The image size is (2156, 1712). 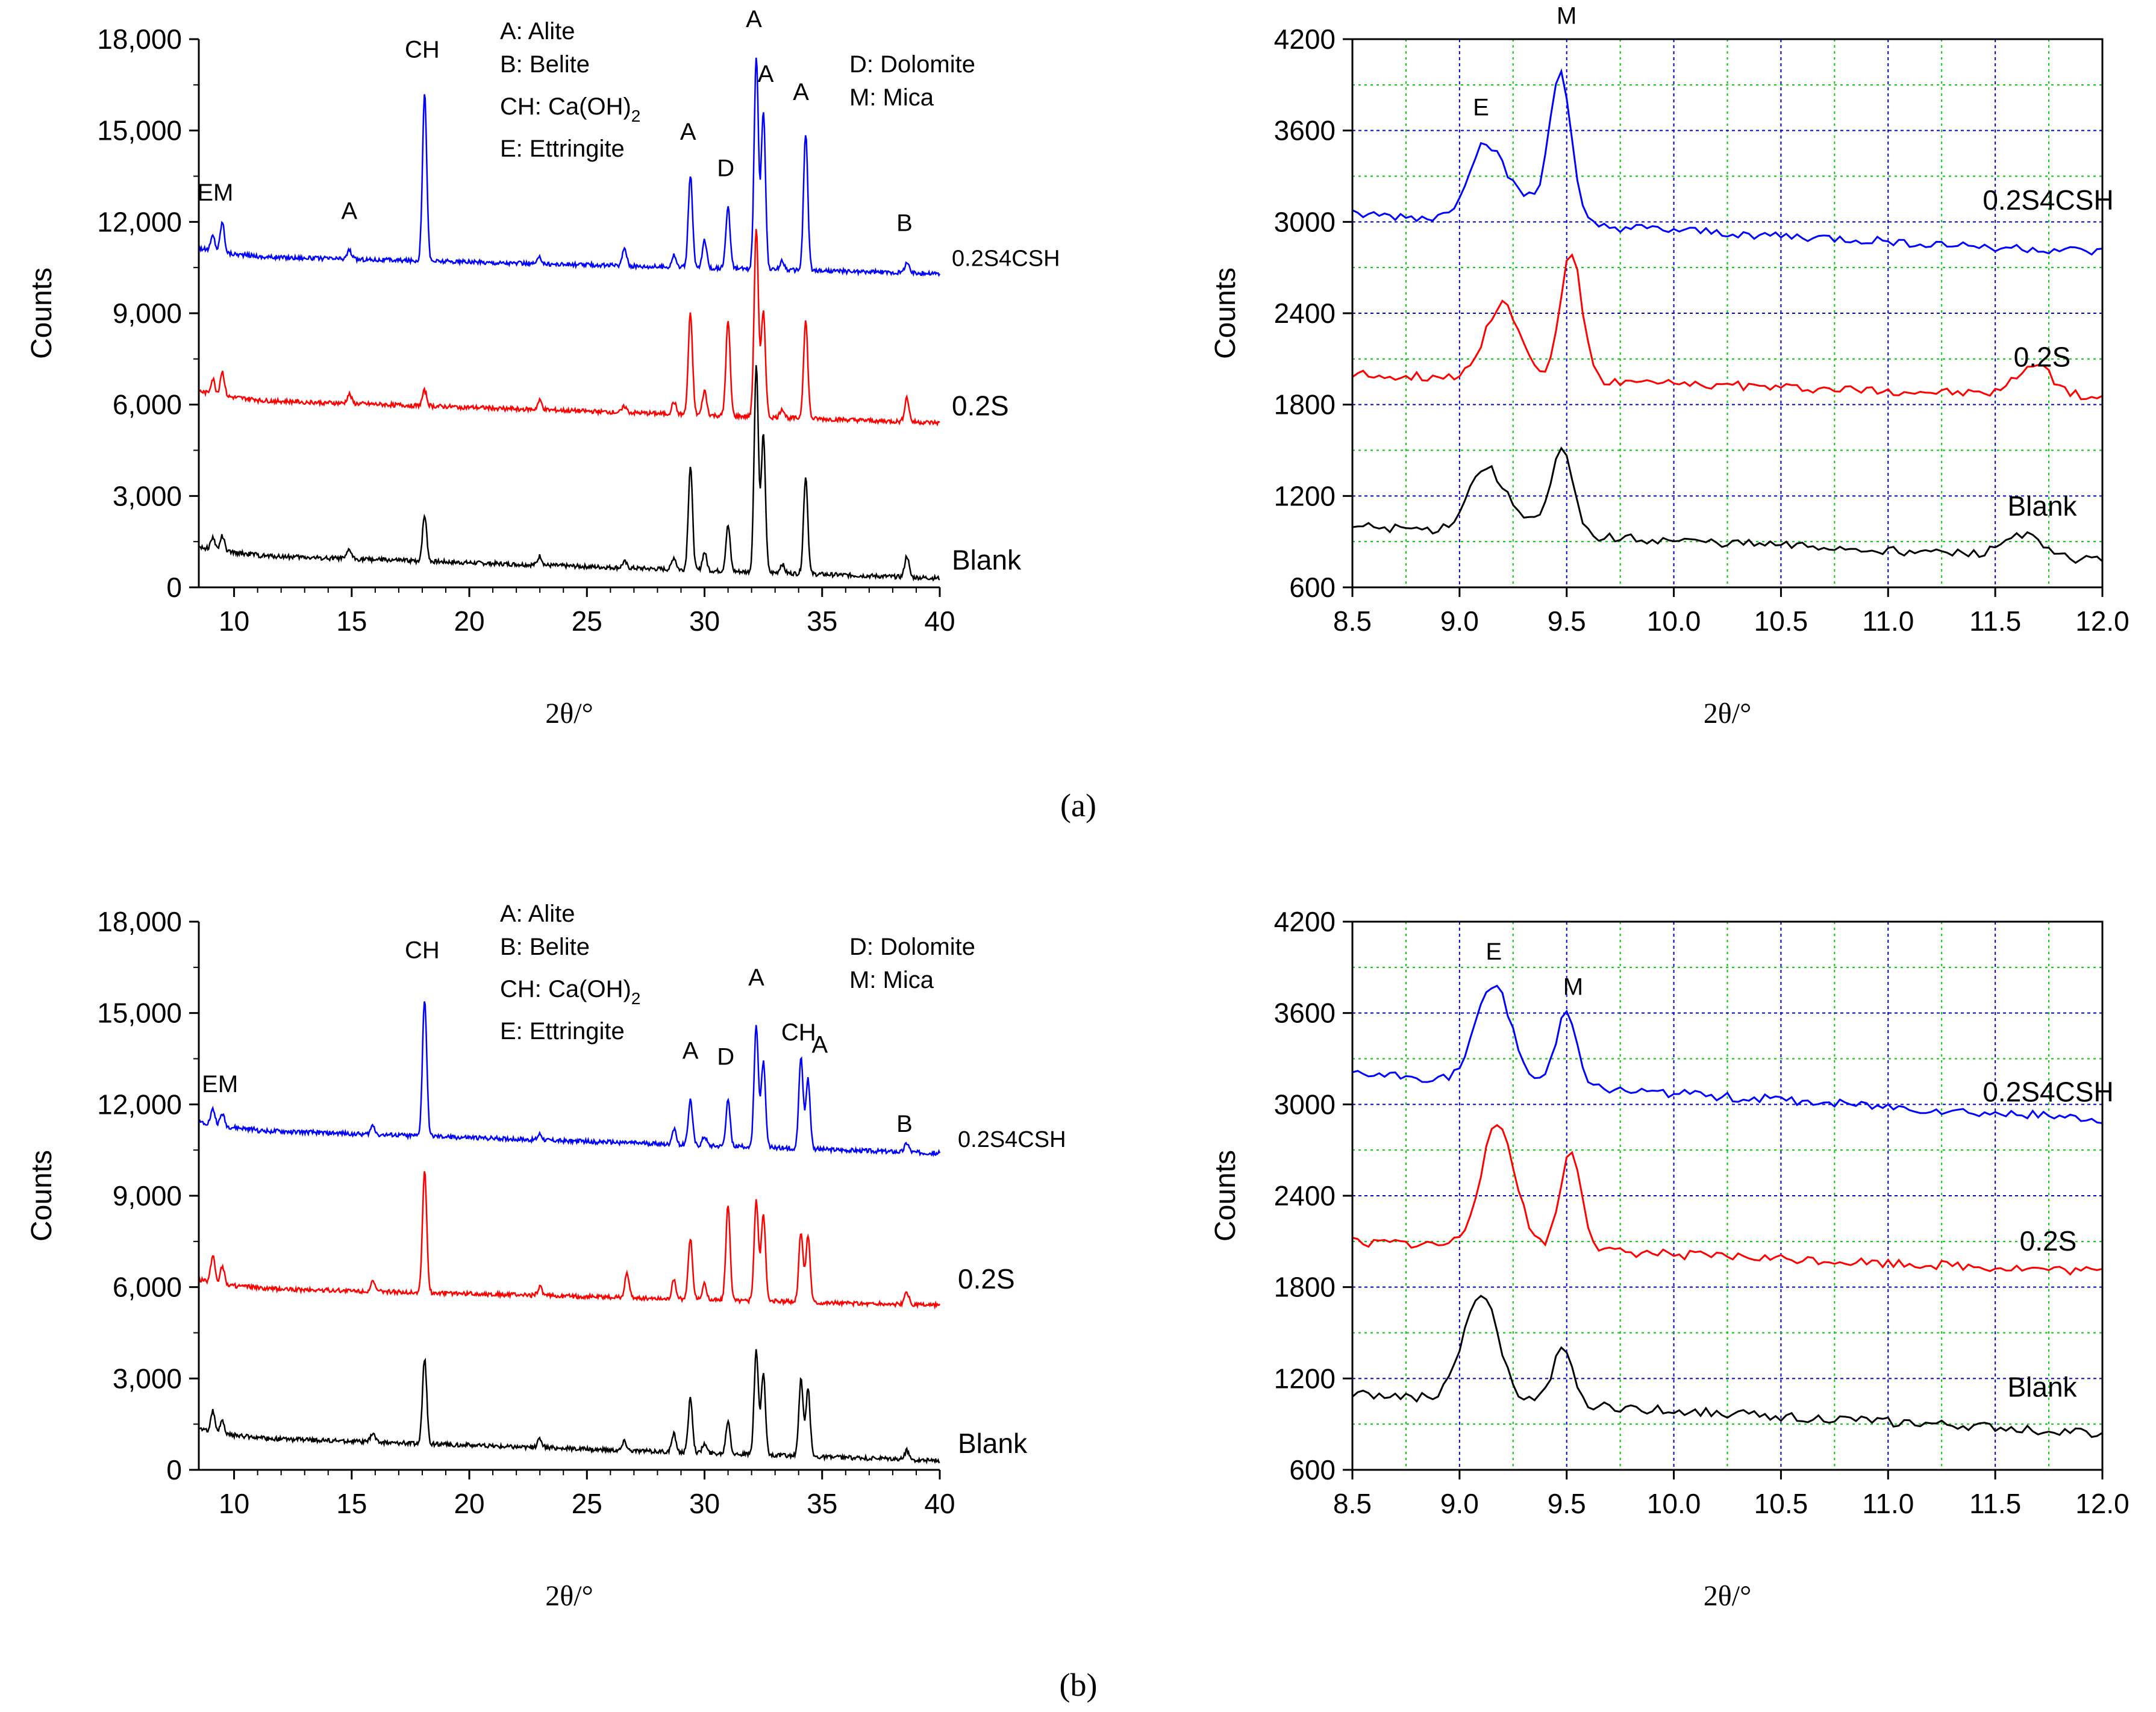 I want to click on x-tick-label: 30, so click(x=704, y=1503).